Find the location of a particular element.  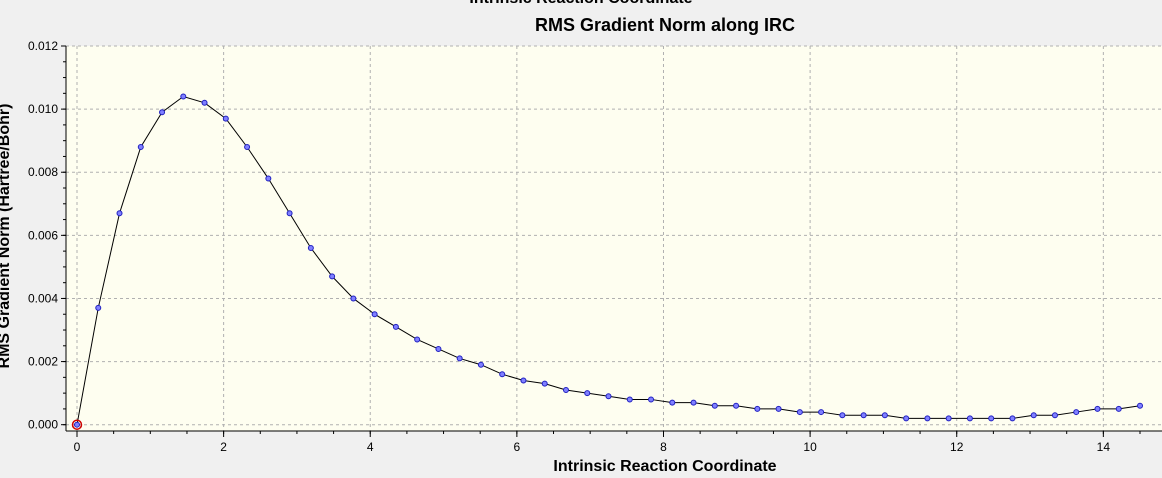

x-tick-label: 10 is located at coordinates (810, 447).